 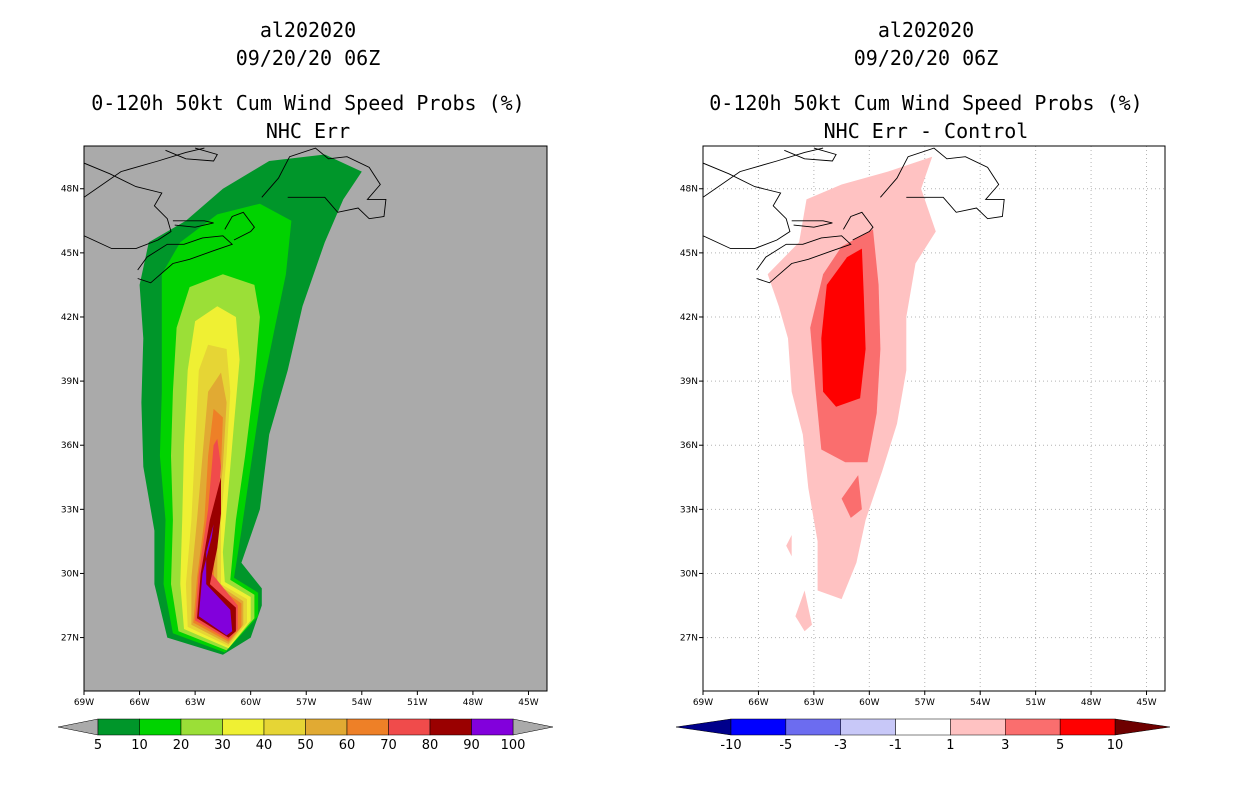 I want to click on colorbar-label: 3, so click(x=1005, y=745).